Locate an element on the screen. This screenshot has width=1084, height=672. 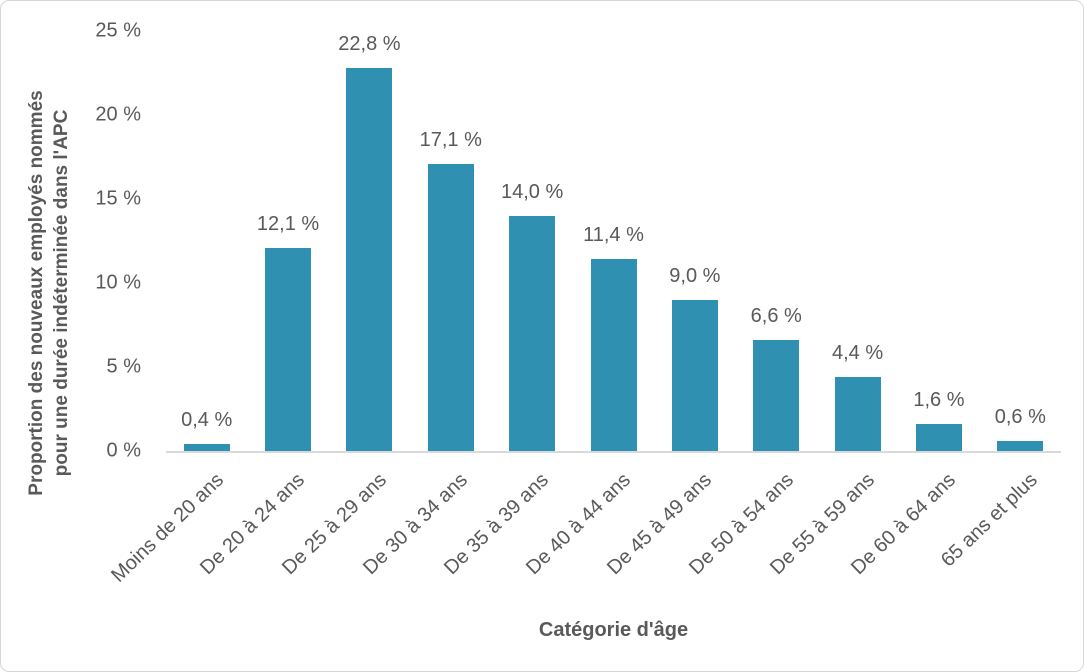
bar-value-label: 0,4 % is located at coordinates (207, 420).